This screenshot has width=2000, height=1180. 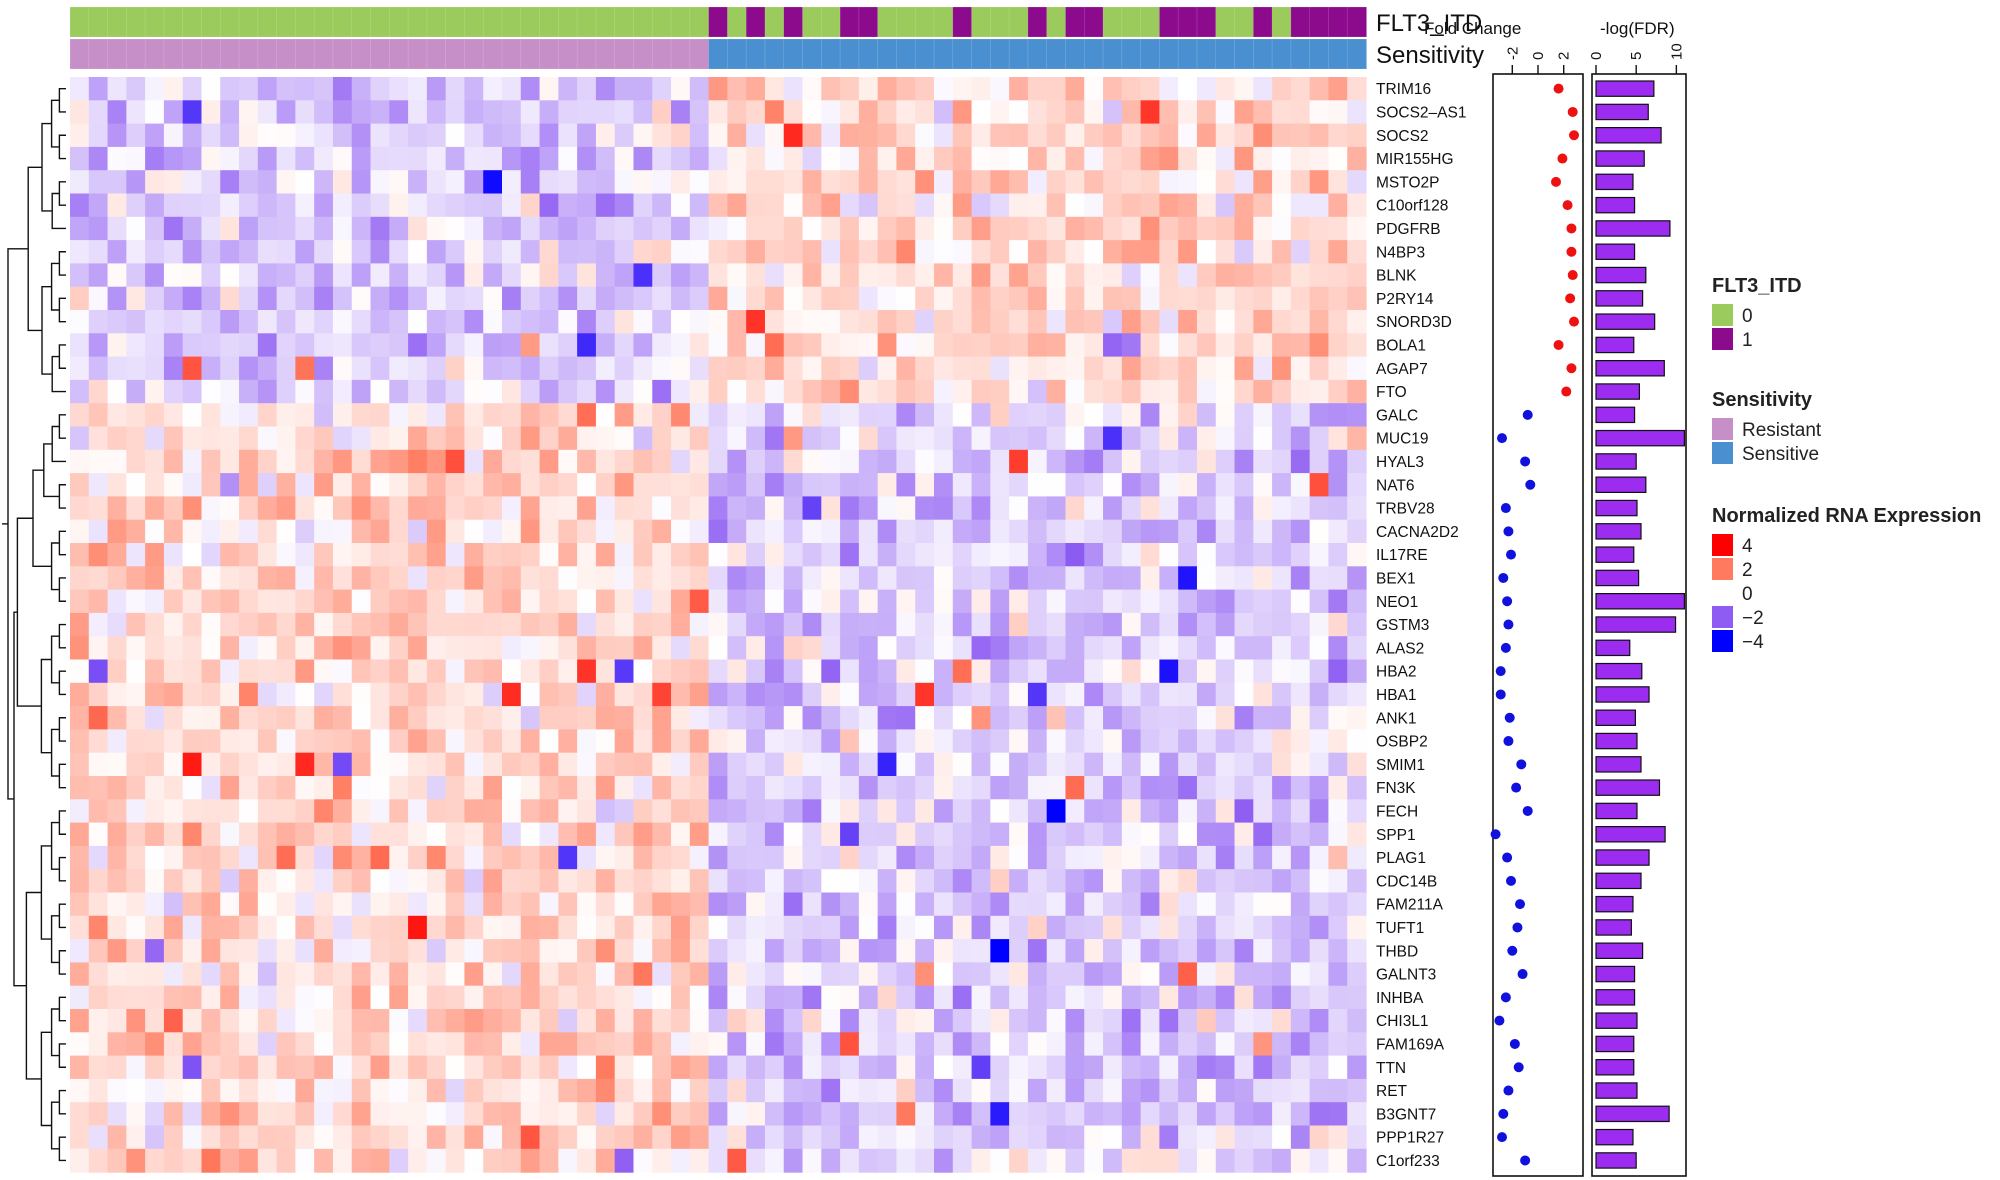 I want to click on annotation-label: Sensitivity, so click(x=1430, y=55).